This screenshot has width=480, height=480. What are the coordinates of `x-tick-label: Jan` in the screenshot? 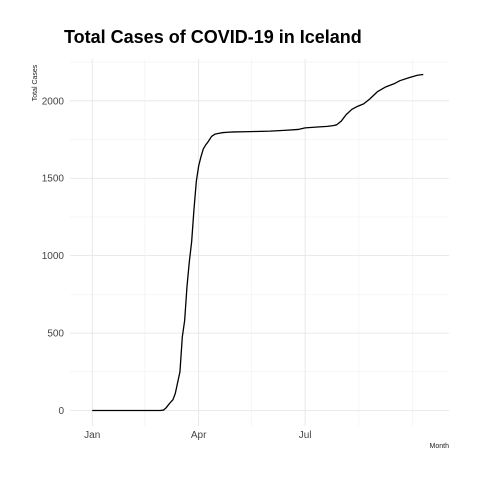 It's located at (92, 435).